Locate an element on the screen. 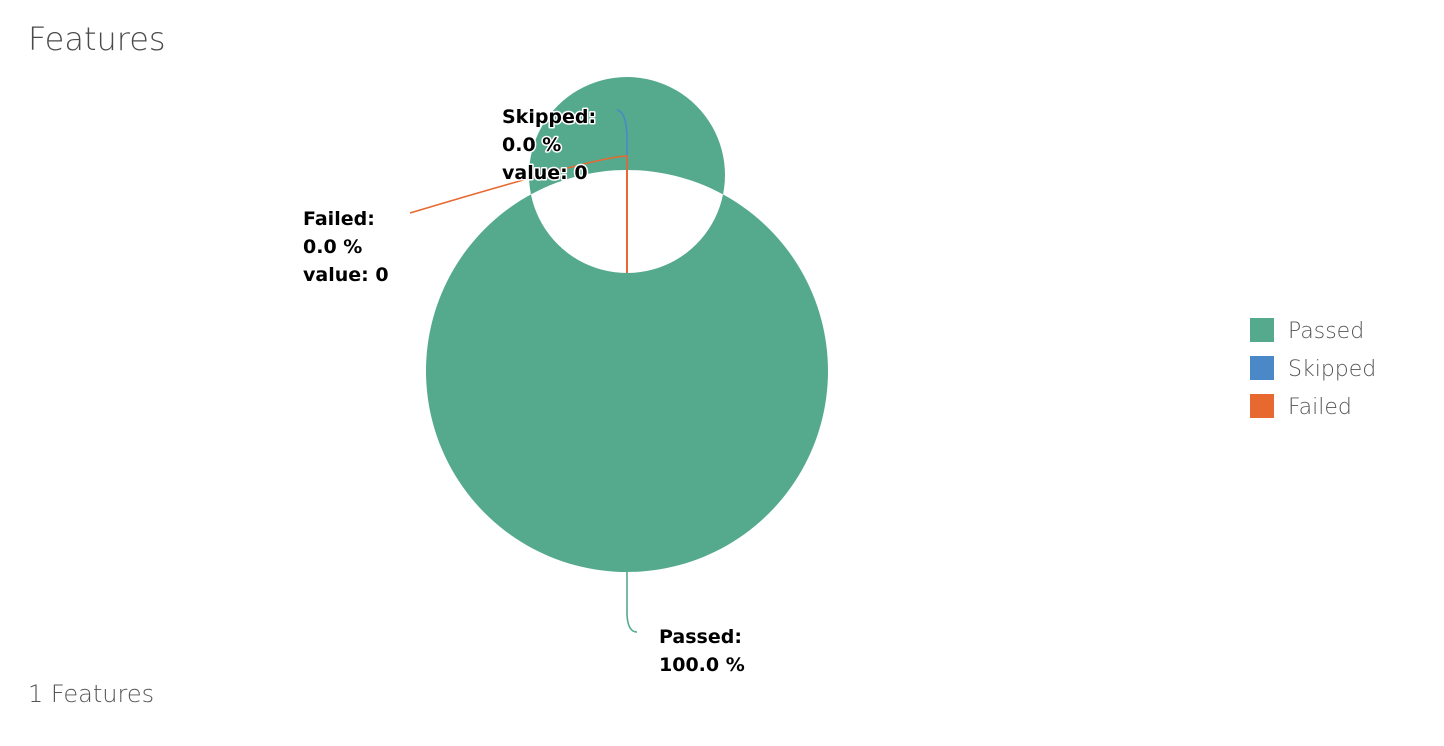 The height and width of the screenshot is (746, 1444). features-count: 1 Features is located at coordinates (91, 694).